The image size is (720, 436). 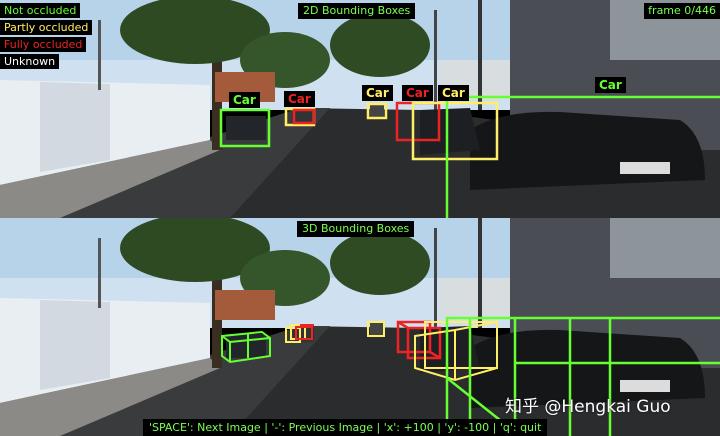 What do you see at coordinates (357, 11) in the screenshot?
I see `panel-title-2d: 2D Bounding Boxes` at bounding box center [357, 11].